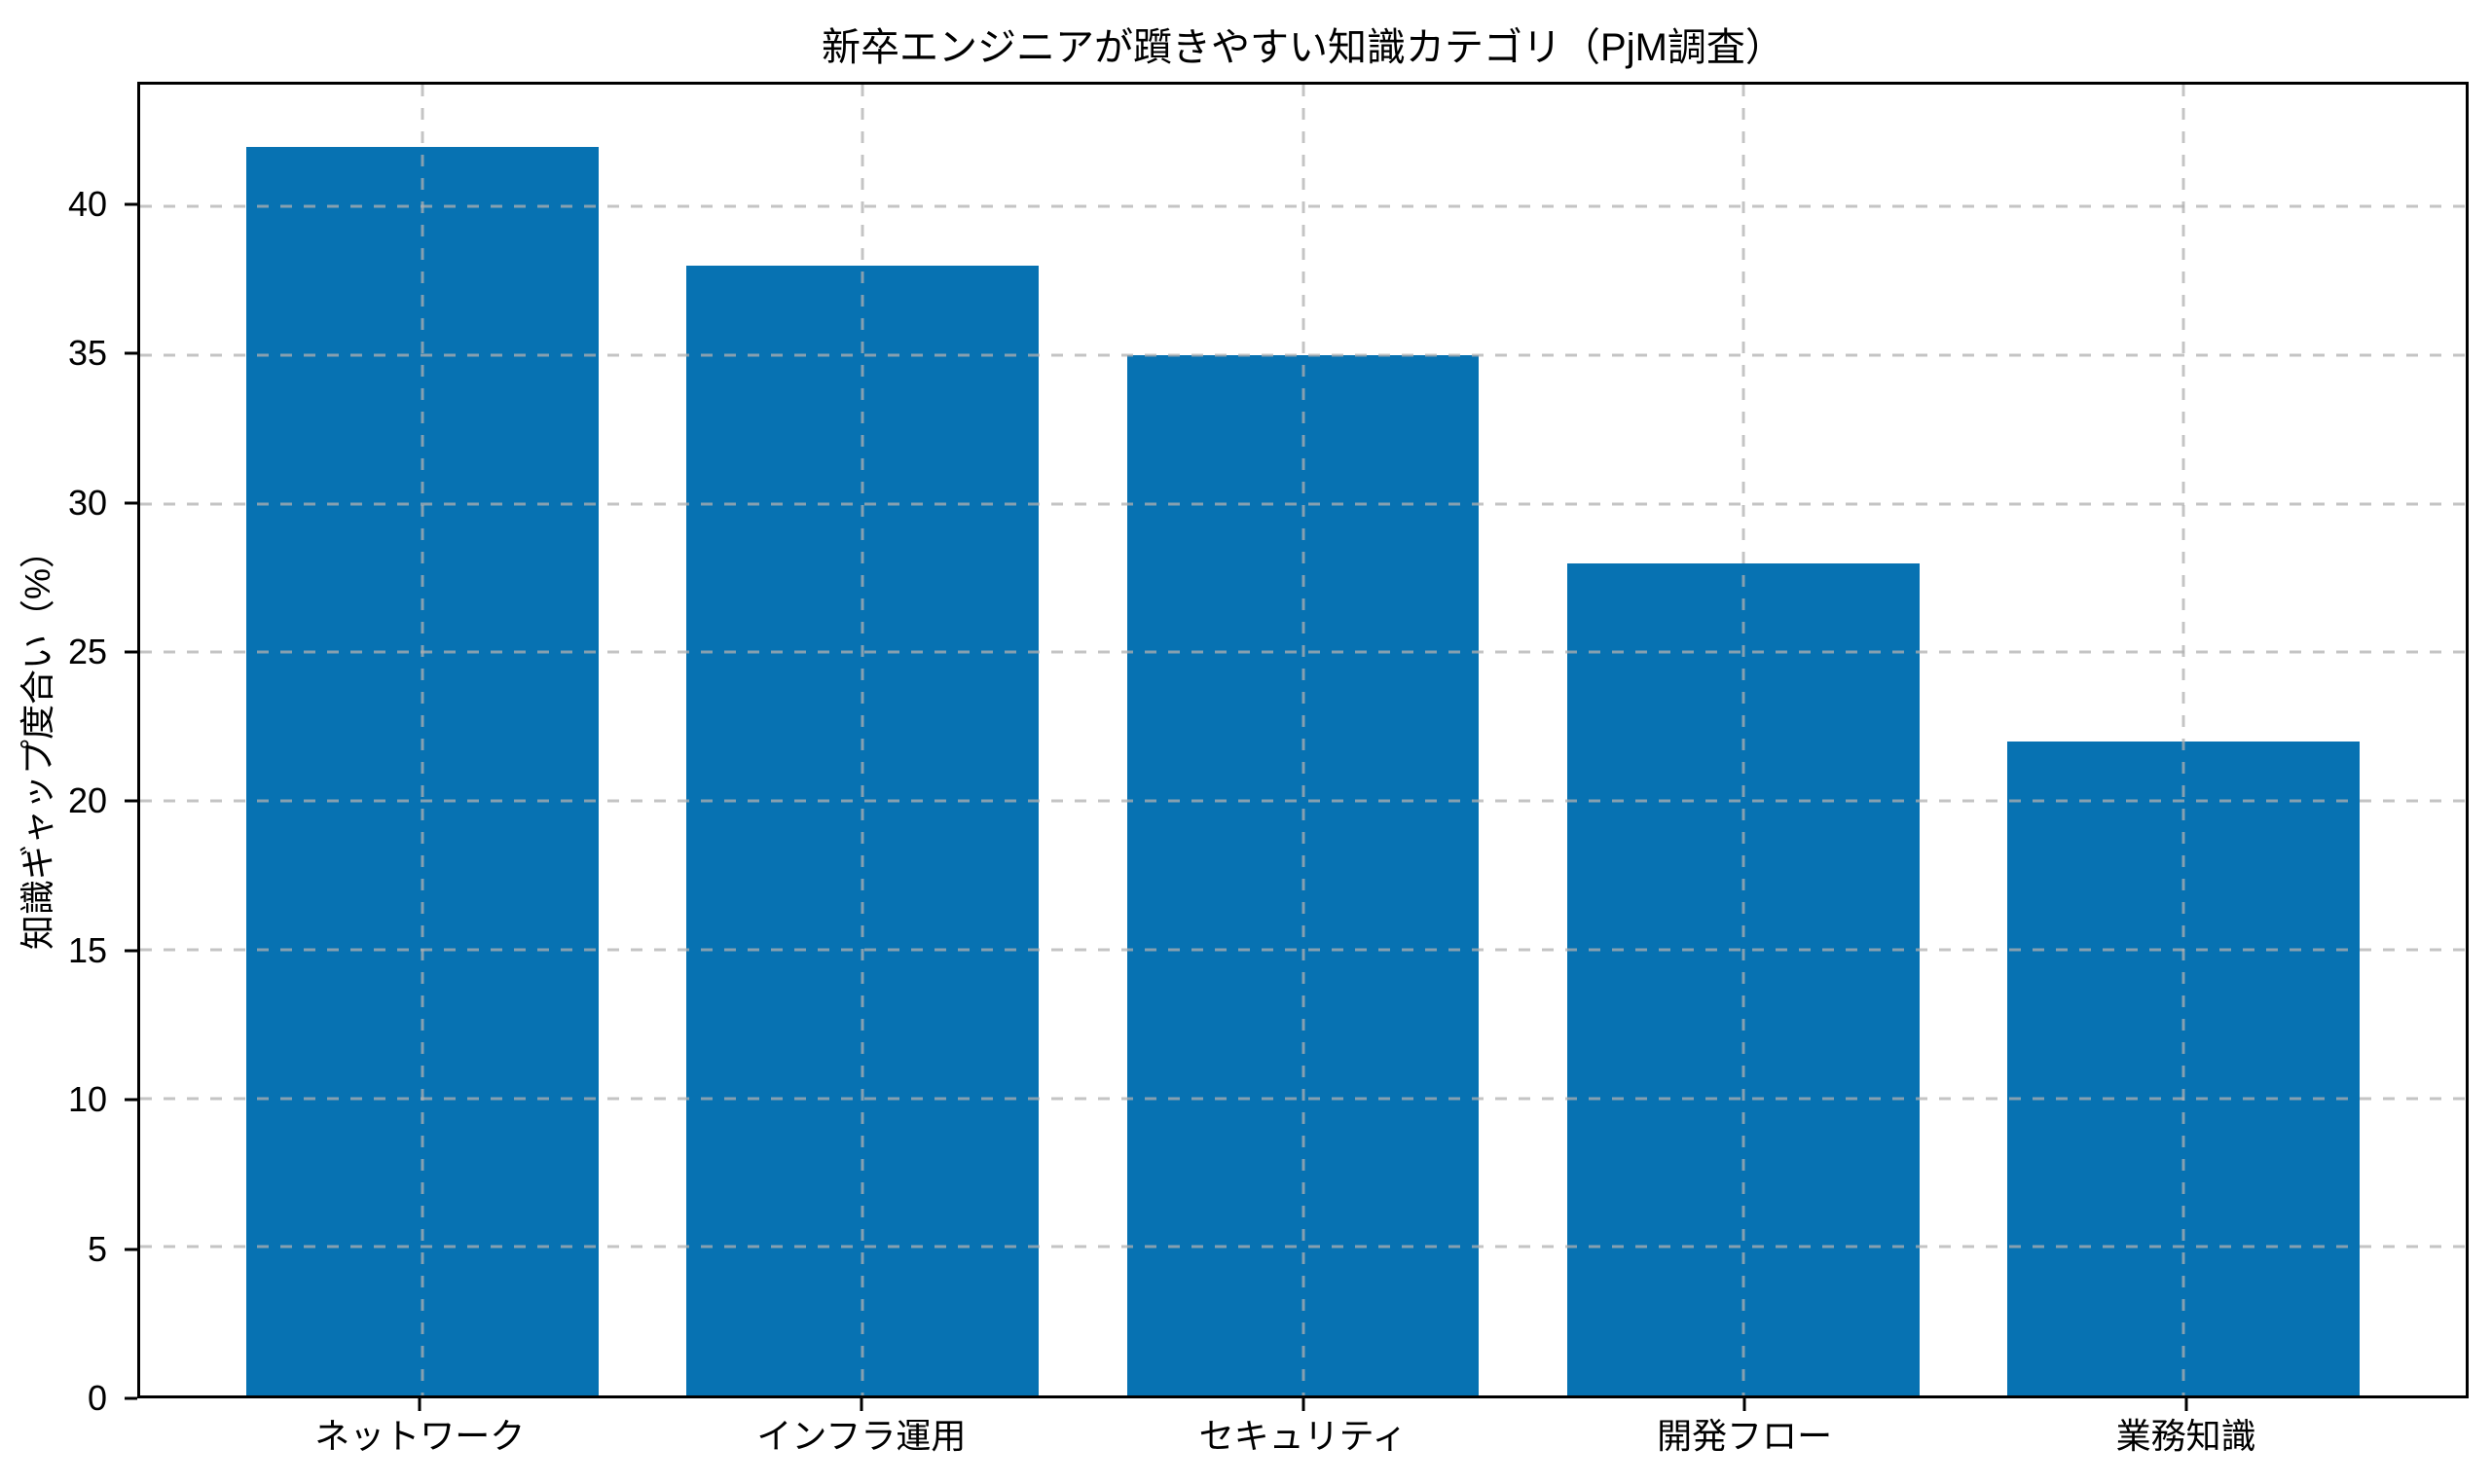 The width and height of the screenshot is (2492, 1484). Describe the element at coordinates (97, 1249) in the screenshot. I see `y-tick-label: 5` at that location.